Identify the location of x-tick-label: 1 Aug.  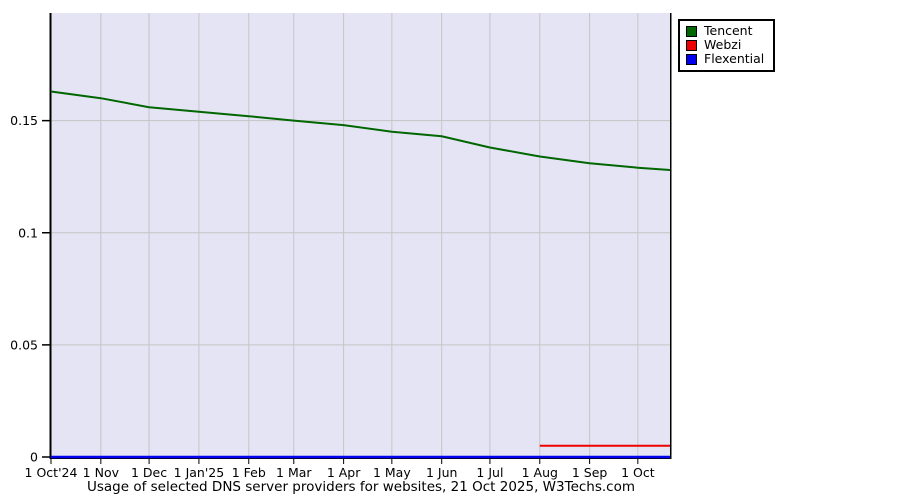
(540, 472).